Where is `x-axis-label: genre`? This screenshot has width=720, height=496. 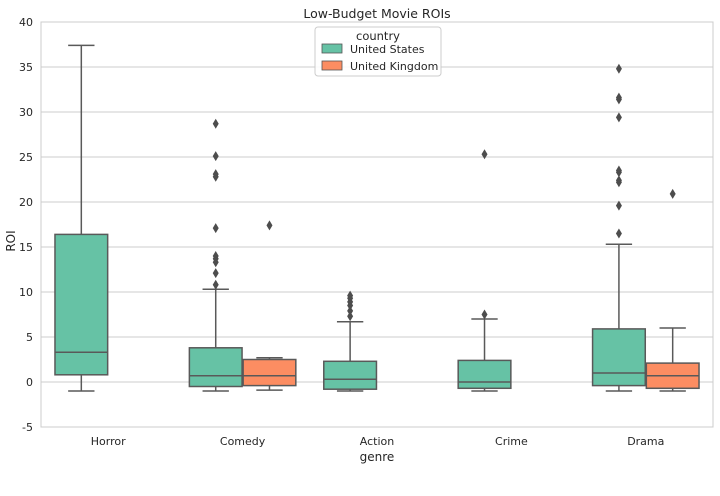 x-axis-label: genre is located at coordinates (377, 457).